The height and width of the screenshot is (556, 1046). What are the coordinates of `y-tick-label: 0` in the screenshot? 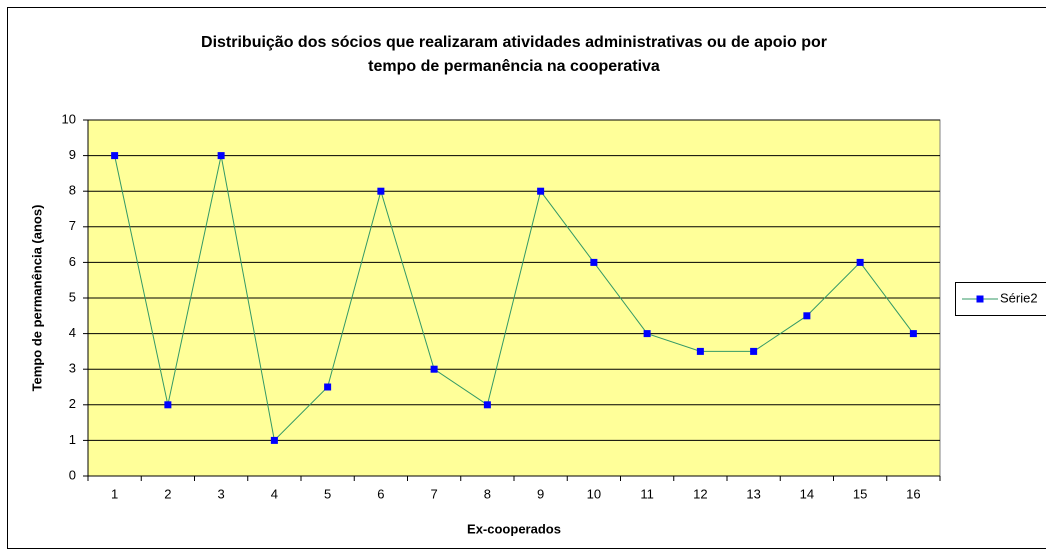 It's located at (72, 474).